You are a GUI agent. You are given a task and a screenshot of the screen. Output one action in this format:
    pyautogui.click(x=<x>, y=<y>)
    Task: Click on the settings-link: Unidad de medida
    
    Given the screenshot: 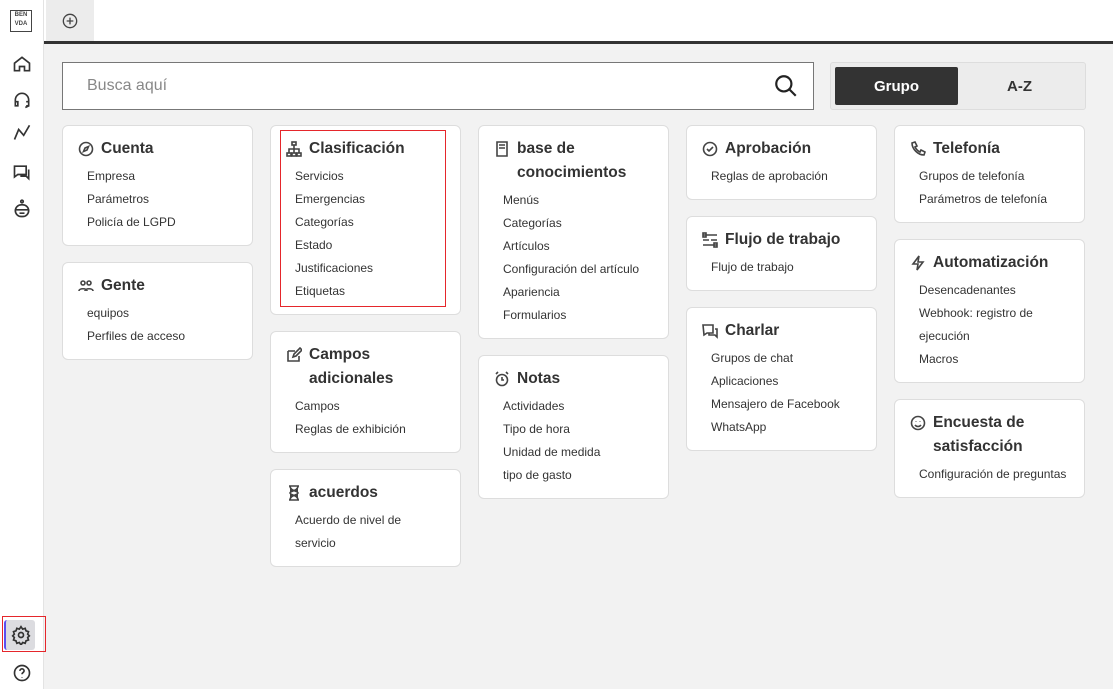 What is the action you would take?
    pyautogui.click(x=552, y=452)
    